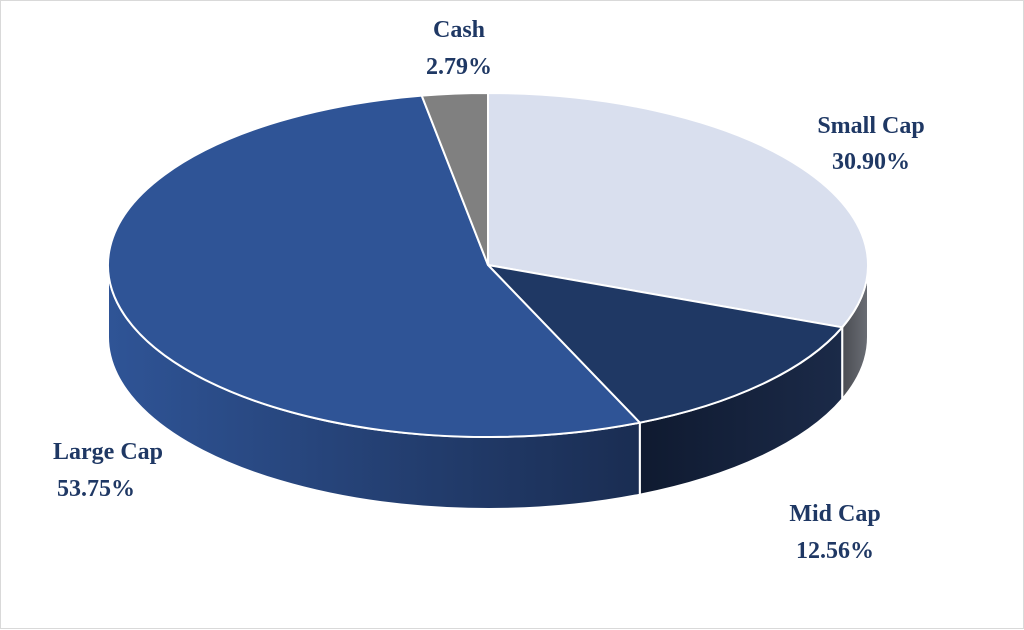 The image size is (1024, 630). I want to click on label-cash-value: 2.79%, so click(459, 67).